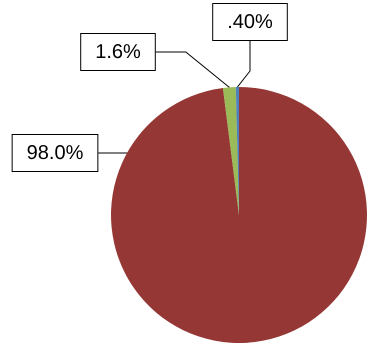  Describe the element at coordinates (250, 22) in the screenshot. I see `data-label: .40%` at that location.